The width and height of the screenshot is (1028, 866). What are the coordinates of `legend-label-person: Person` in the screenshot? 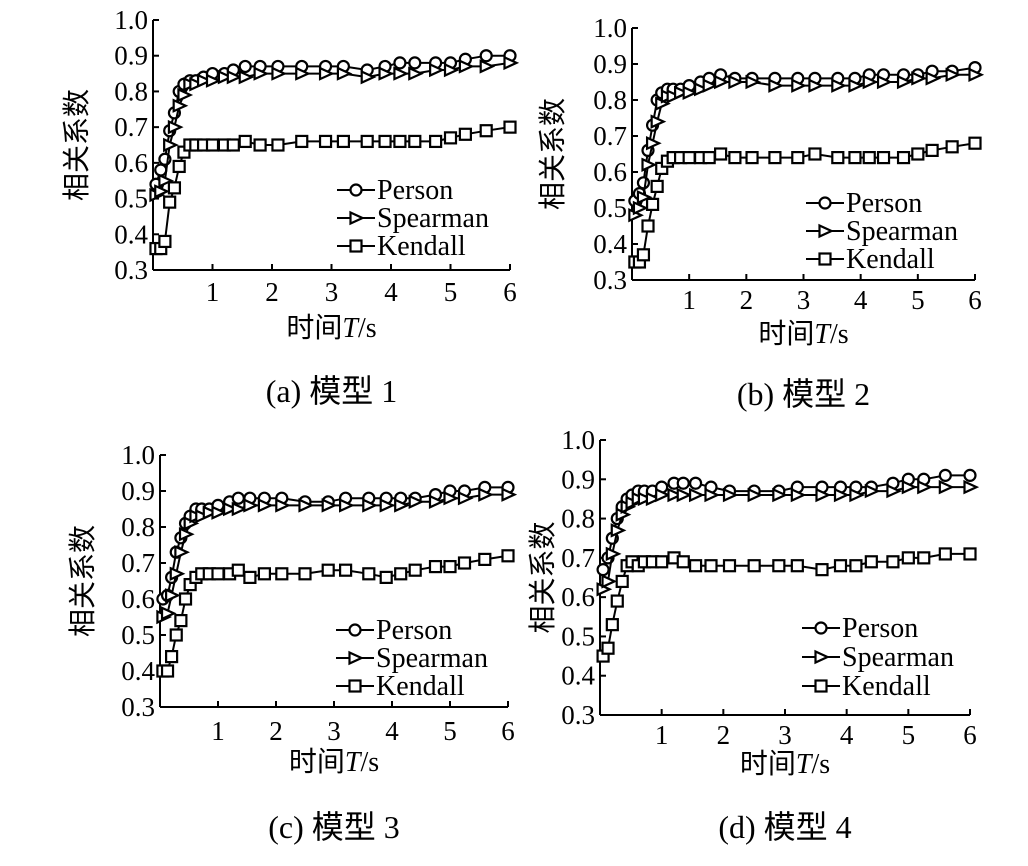 It's located at (415, 190).